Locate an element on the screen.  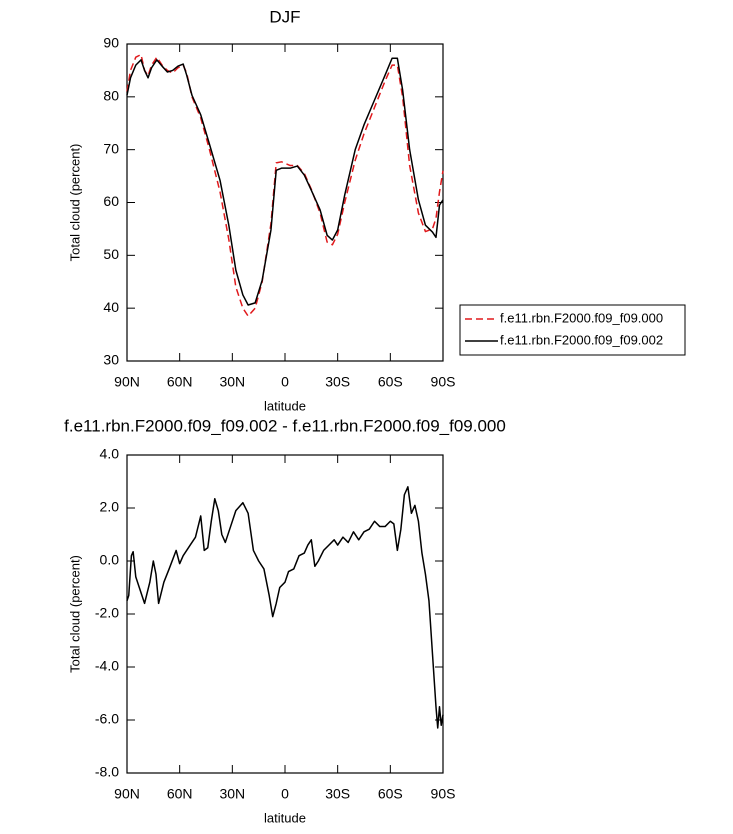
y-tick-label: -4.0 is located at coordinates (107, 666).